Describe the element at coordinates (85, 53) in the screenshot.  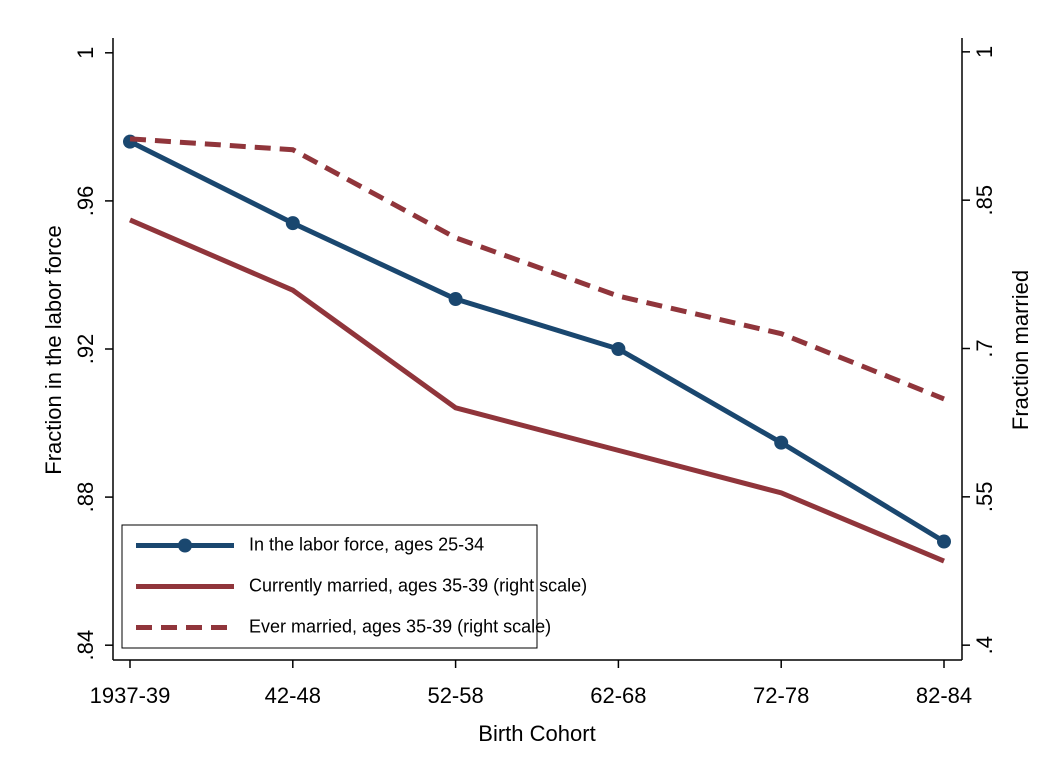
I see `y-tick-label: 1` at that location.